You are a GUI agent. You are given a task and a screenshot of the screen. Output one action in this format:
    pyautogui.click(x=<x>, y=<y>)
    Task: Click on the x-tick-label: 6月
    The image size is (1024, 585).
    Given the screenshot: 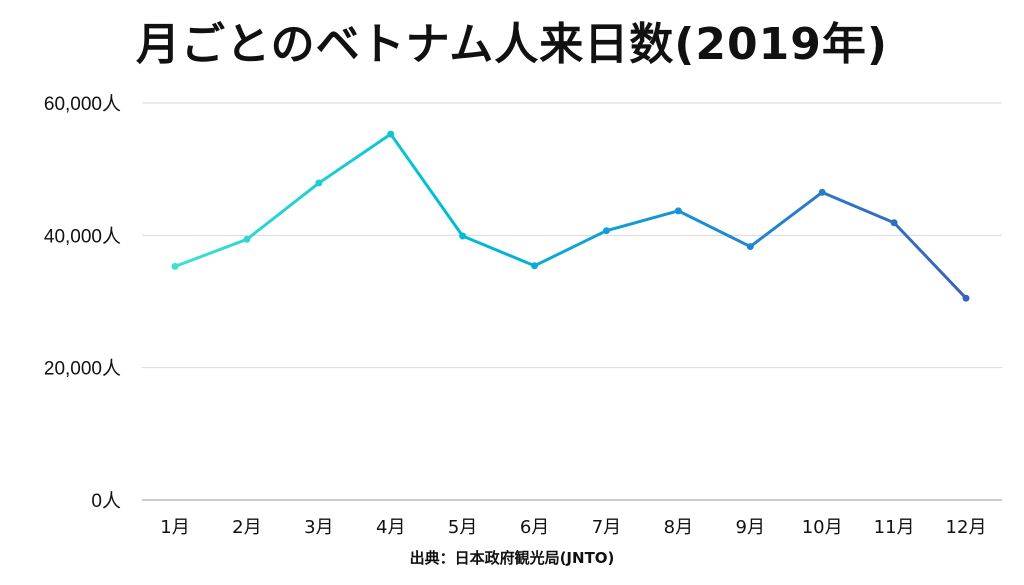 What is the action you would take?
    pyautogui.click(x=534, y=527)
    